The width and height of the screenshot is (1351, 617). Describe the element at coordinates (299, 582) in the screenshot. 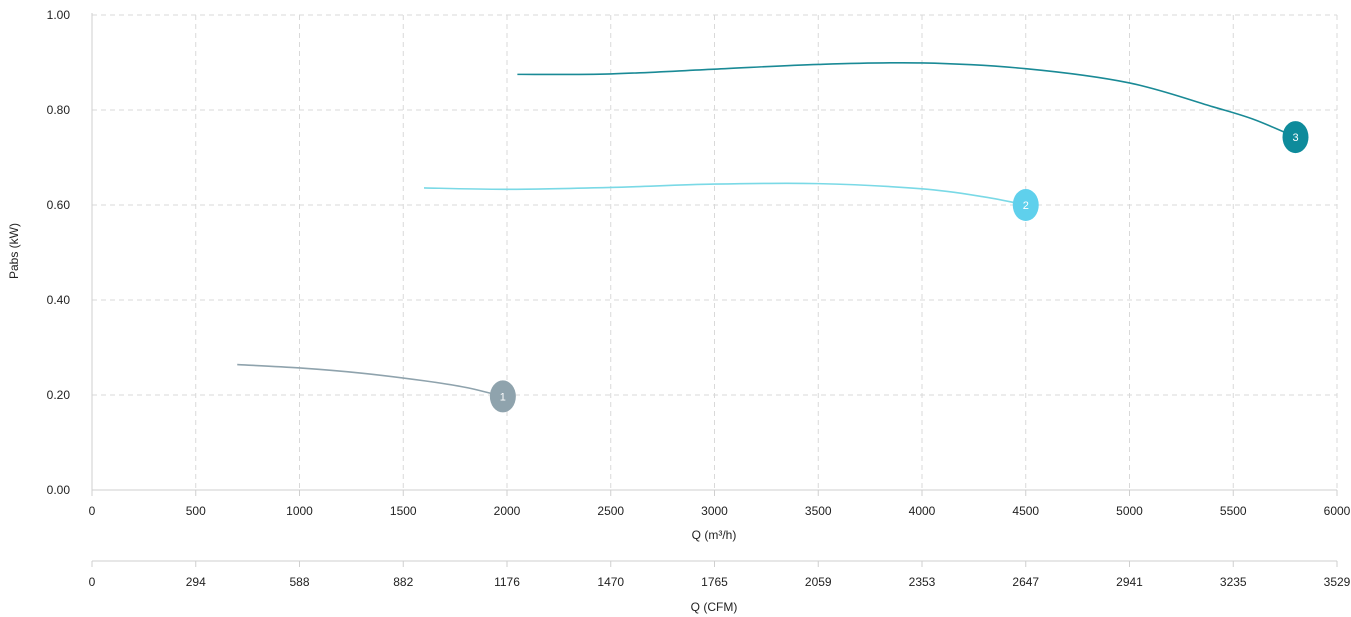

I see `x2-tick-label: 588` at that location.